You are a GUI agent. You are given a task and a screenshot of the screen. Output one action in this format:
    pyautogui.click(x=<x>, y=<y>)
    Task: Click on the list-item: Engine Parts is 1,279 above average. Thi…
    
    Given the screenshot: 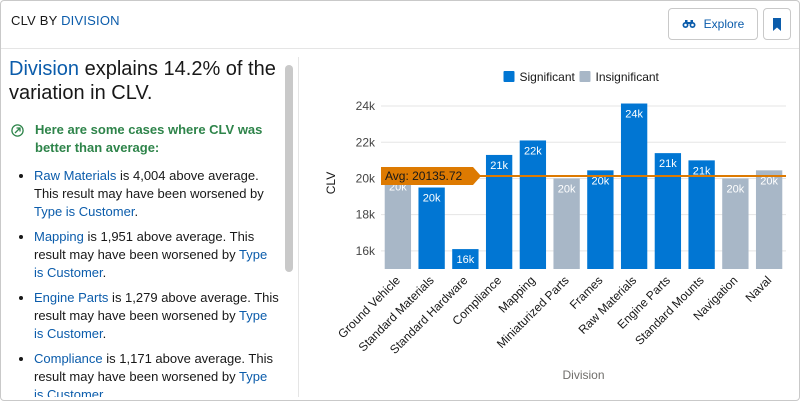 What is the action you would take?
    pyautogui.click(x=156, y=316)
    